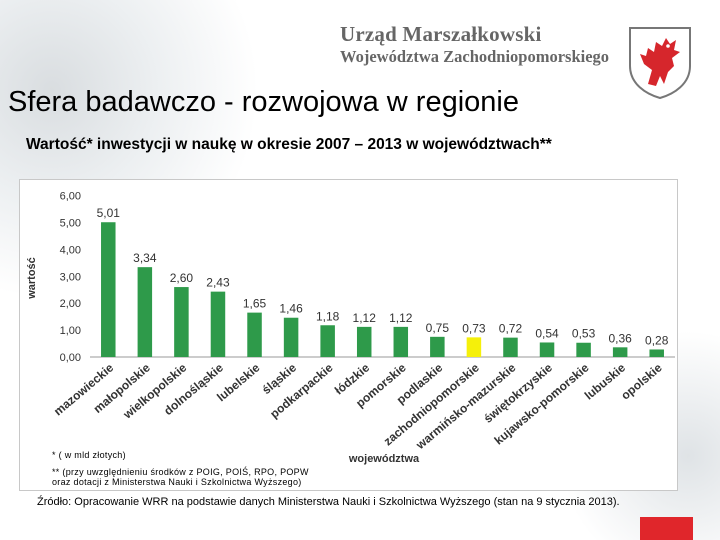 Image resolution: width=720 pixels, height=540 pixels. What do you see at coordinates (641, 381) in the screenshot?
I see `category-label: opolskie` at bounding box center [641, 381].